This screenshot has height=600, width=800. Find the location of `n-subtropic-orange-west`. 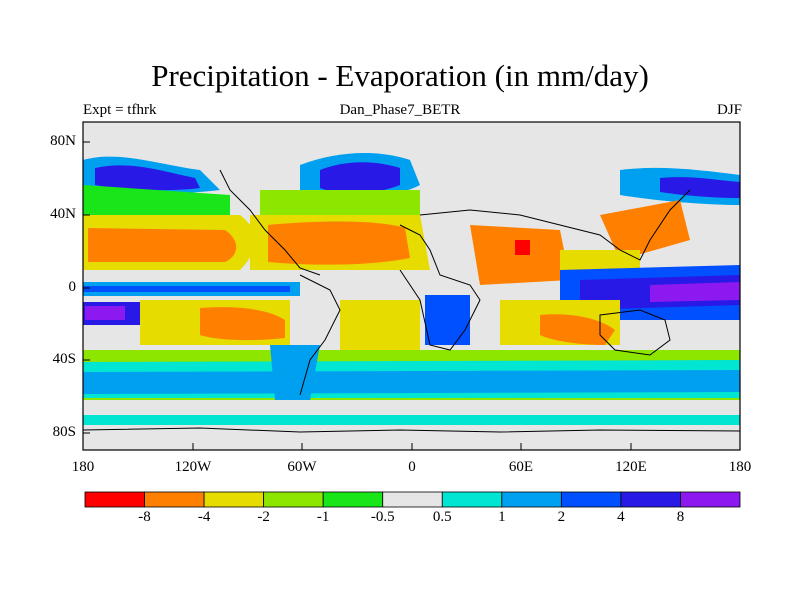

n-subtropic-orange-west is located at coordinates (162, 245).